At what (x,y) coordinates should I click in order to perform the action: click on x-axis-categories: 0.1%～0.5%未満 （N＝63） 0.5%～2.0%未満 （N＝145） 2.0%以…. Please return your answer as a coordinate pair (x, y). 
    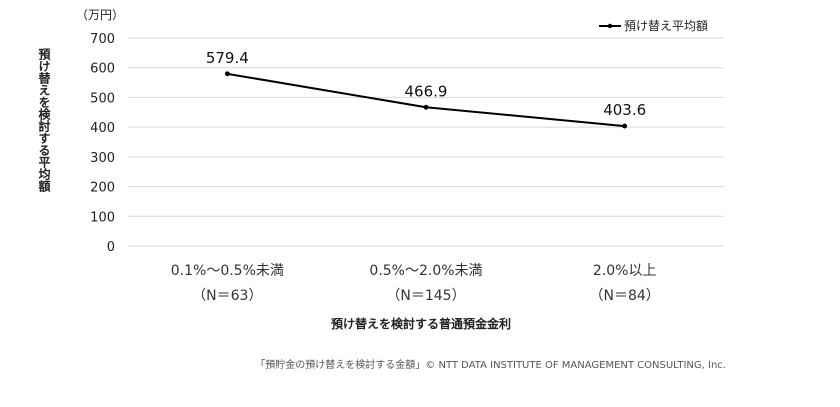
    Looking at the image, I should click on (415, 283).